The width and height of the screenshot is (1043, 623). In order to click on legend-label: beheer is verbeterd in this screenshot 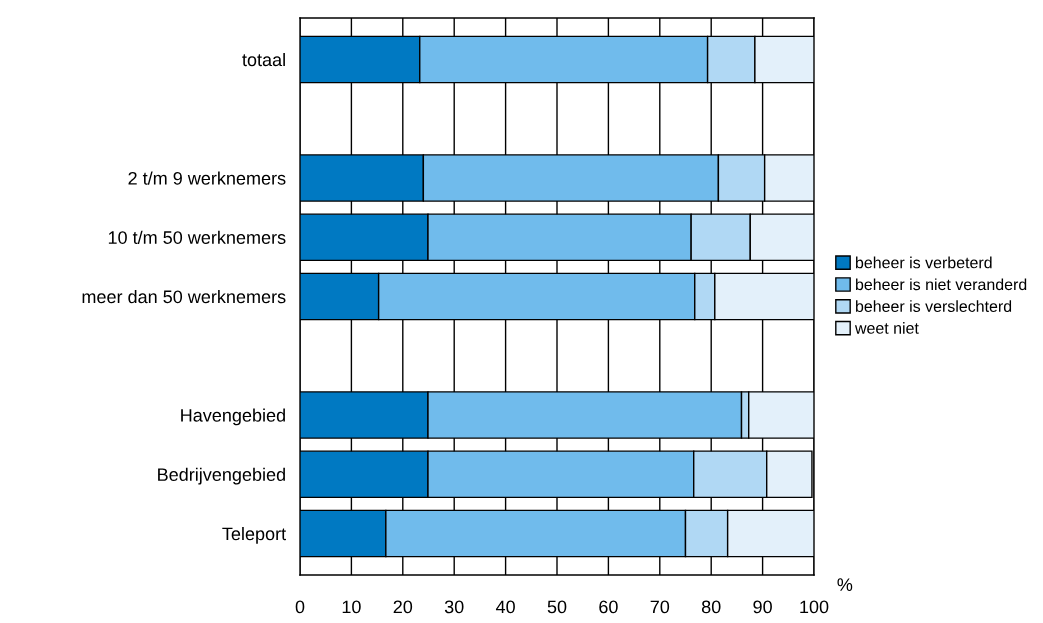, I will do `click(924, 262)`.